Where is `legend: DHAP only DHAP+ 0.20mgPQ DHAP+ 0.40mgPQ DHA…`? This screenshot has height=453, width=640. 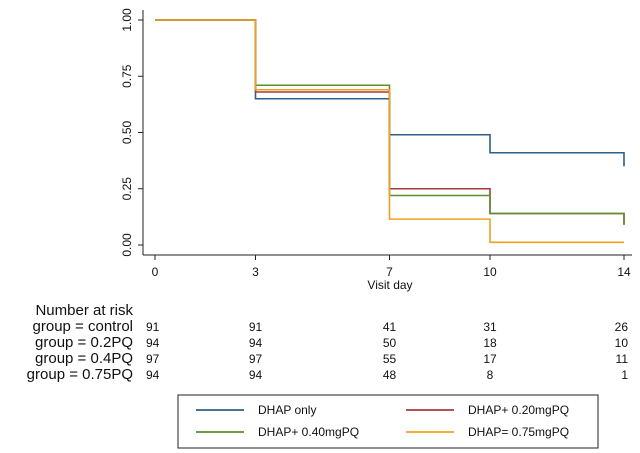
legend: DHAP only DHAP+ 0.20mgPQ DHAP+ 0.40mgPQ DHA… is located at coordinates (388, 421).